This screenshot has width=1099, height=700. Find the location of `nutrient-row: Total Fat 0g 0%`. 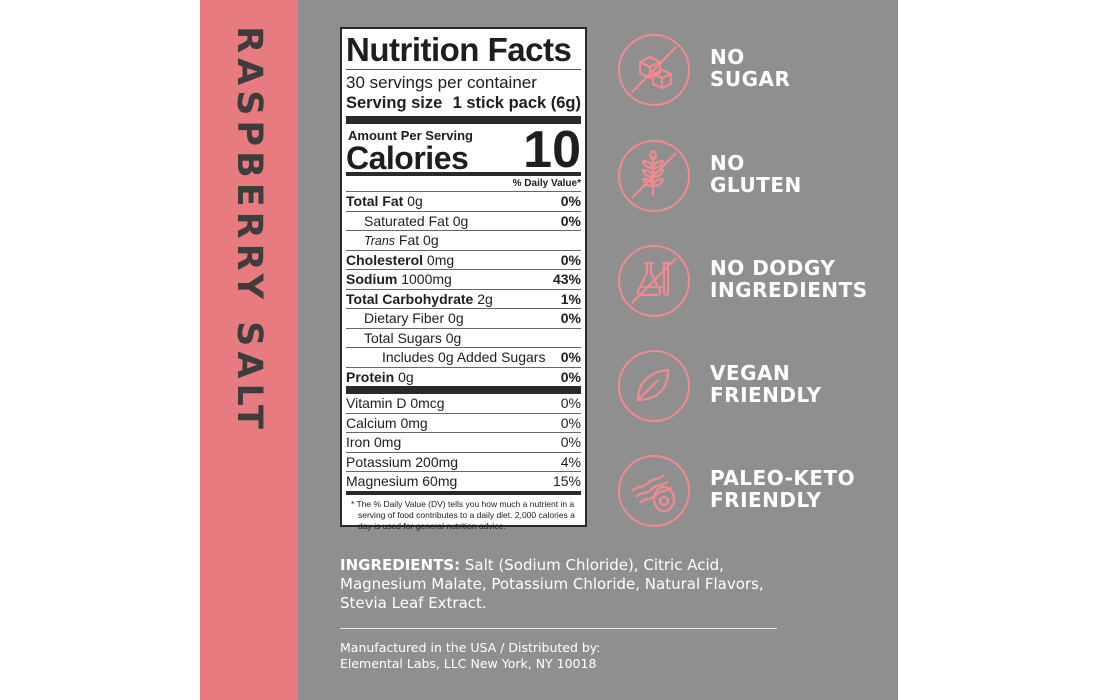

nutrient-row: Total Fat 0g 0% is located at coordinates (463, 202).